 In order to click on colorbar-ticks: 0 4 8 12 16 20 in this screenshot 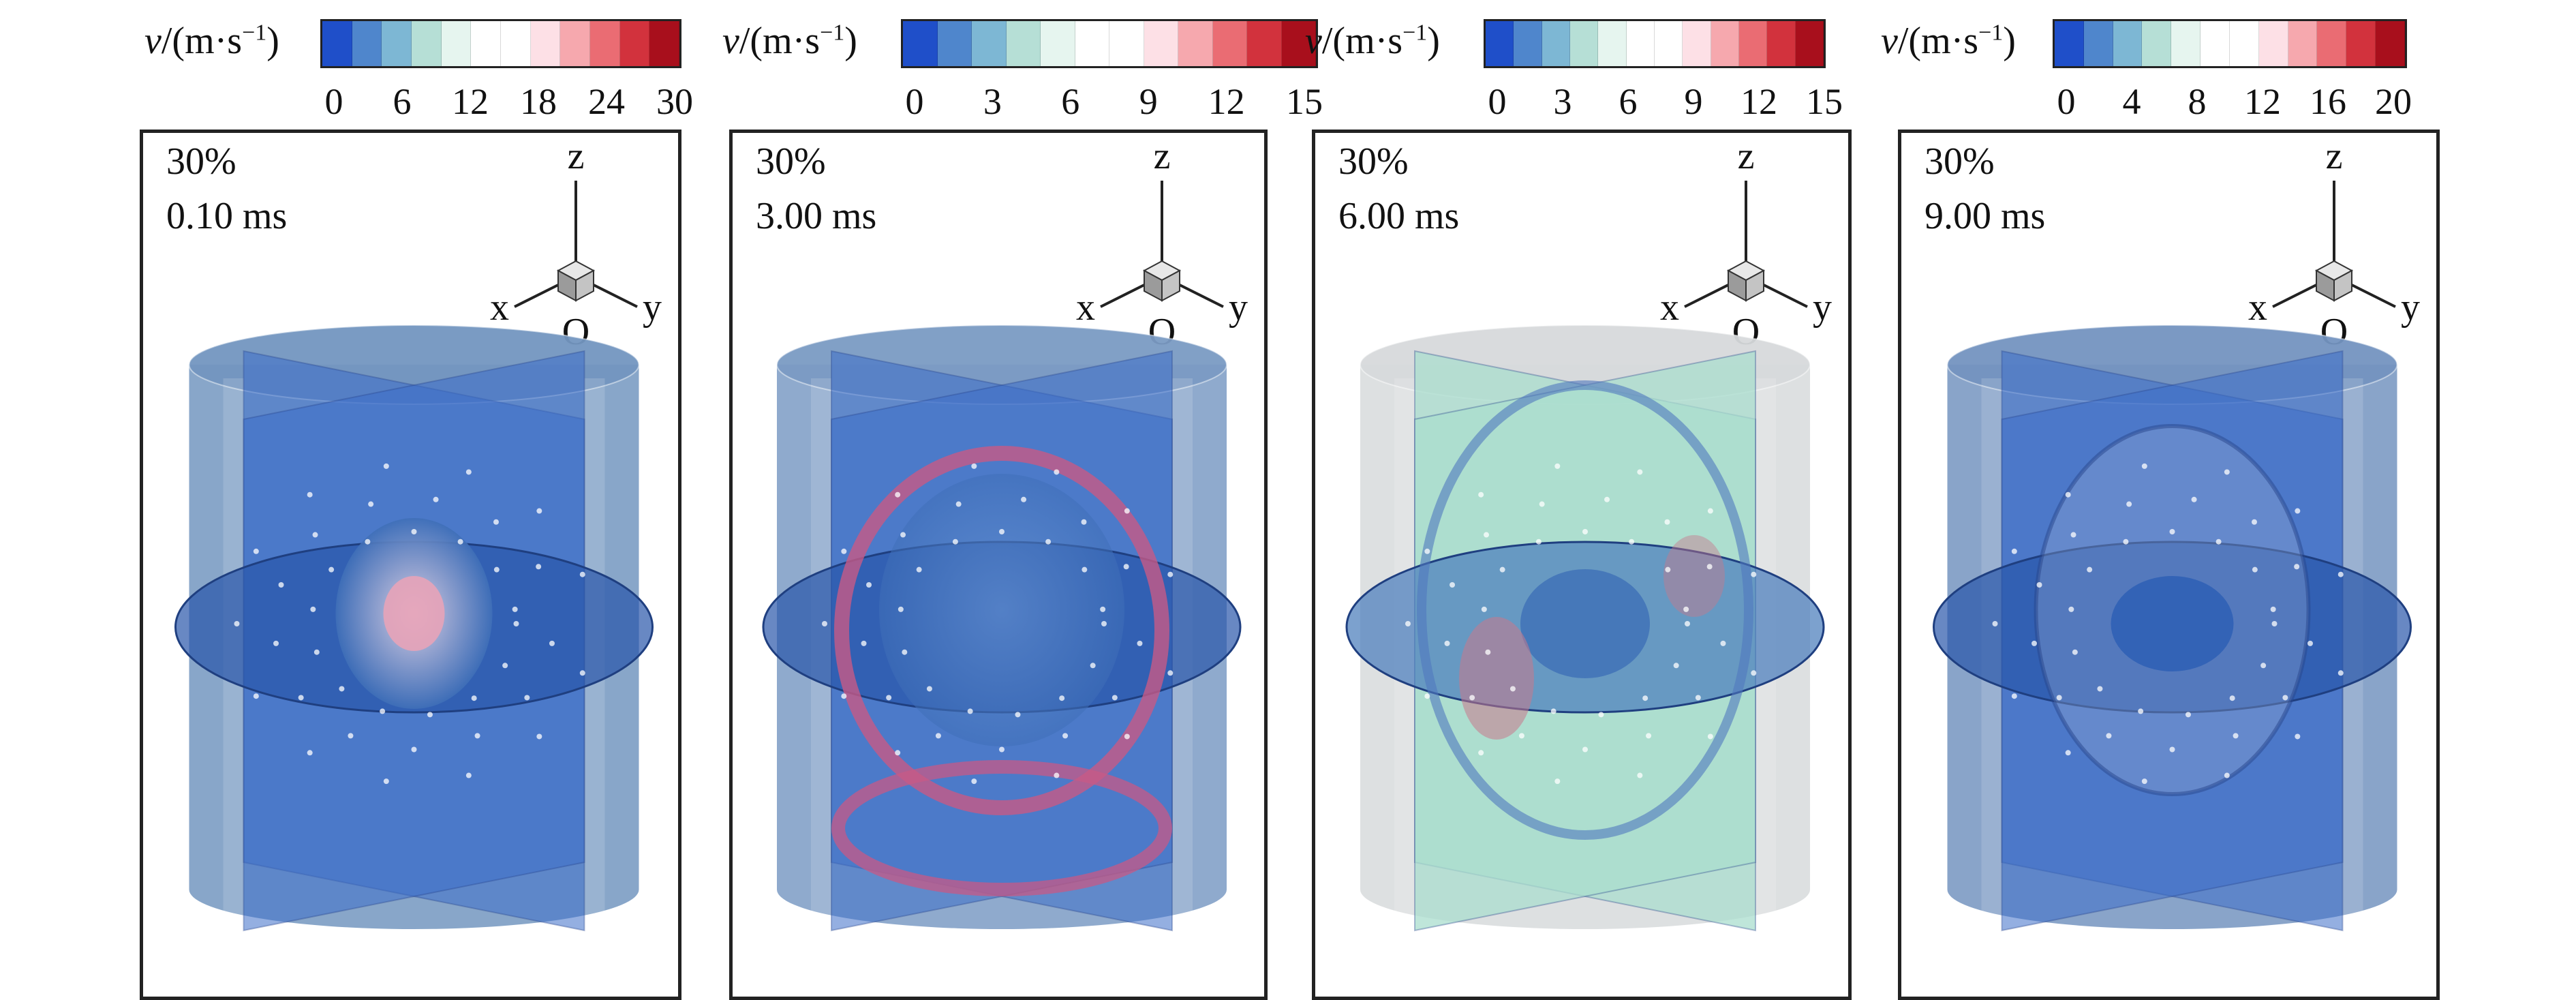, I will do `click(2234, 104)`.